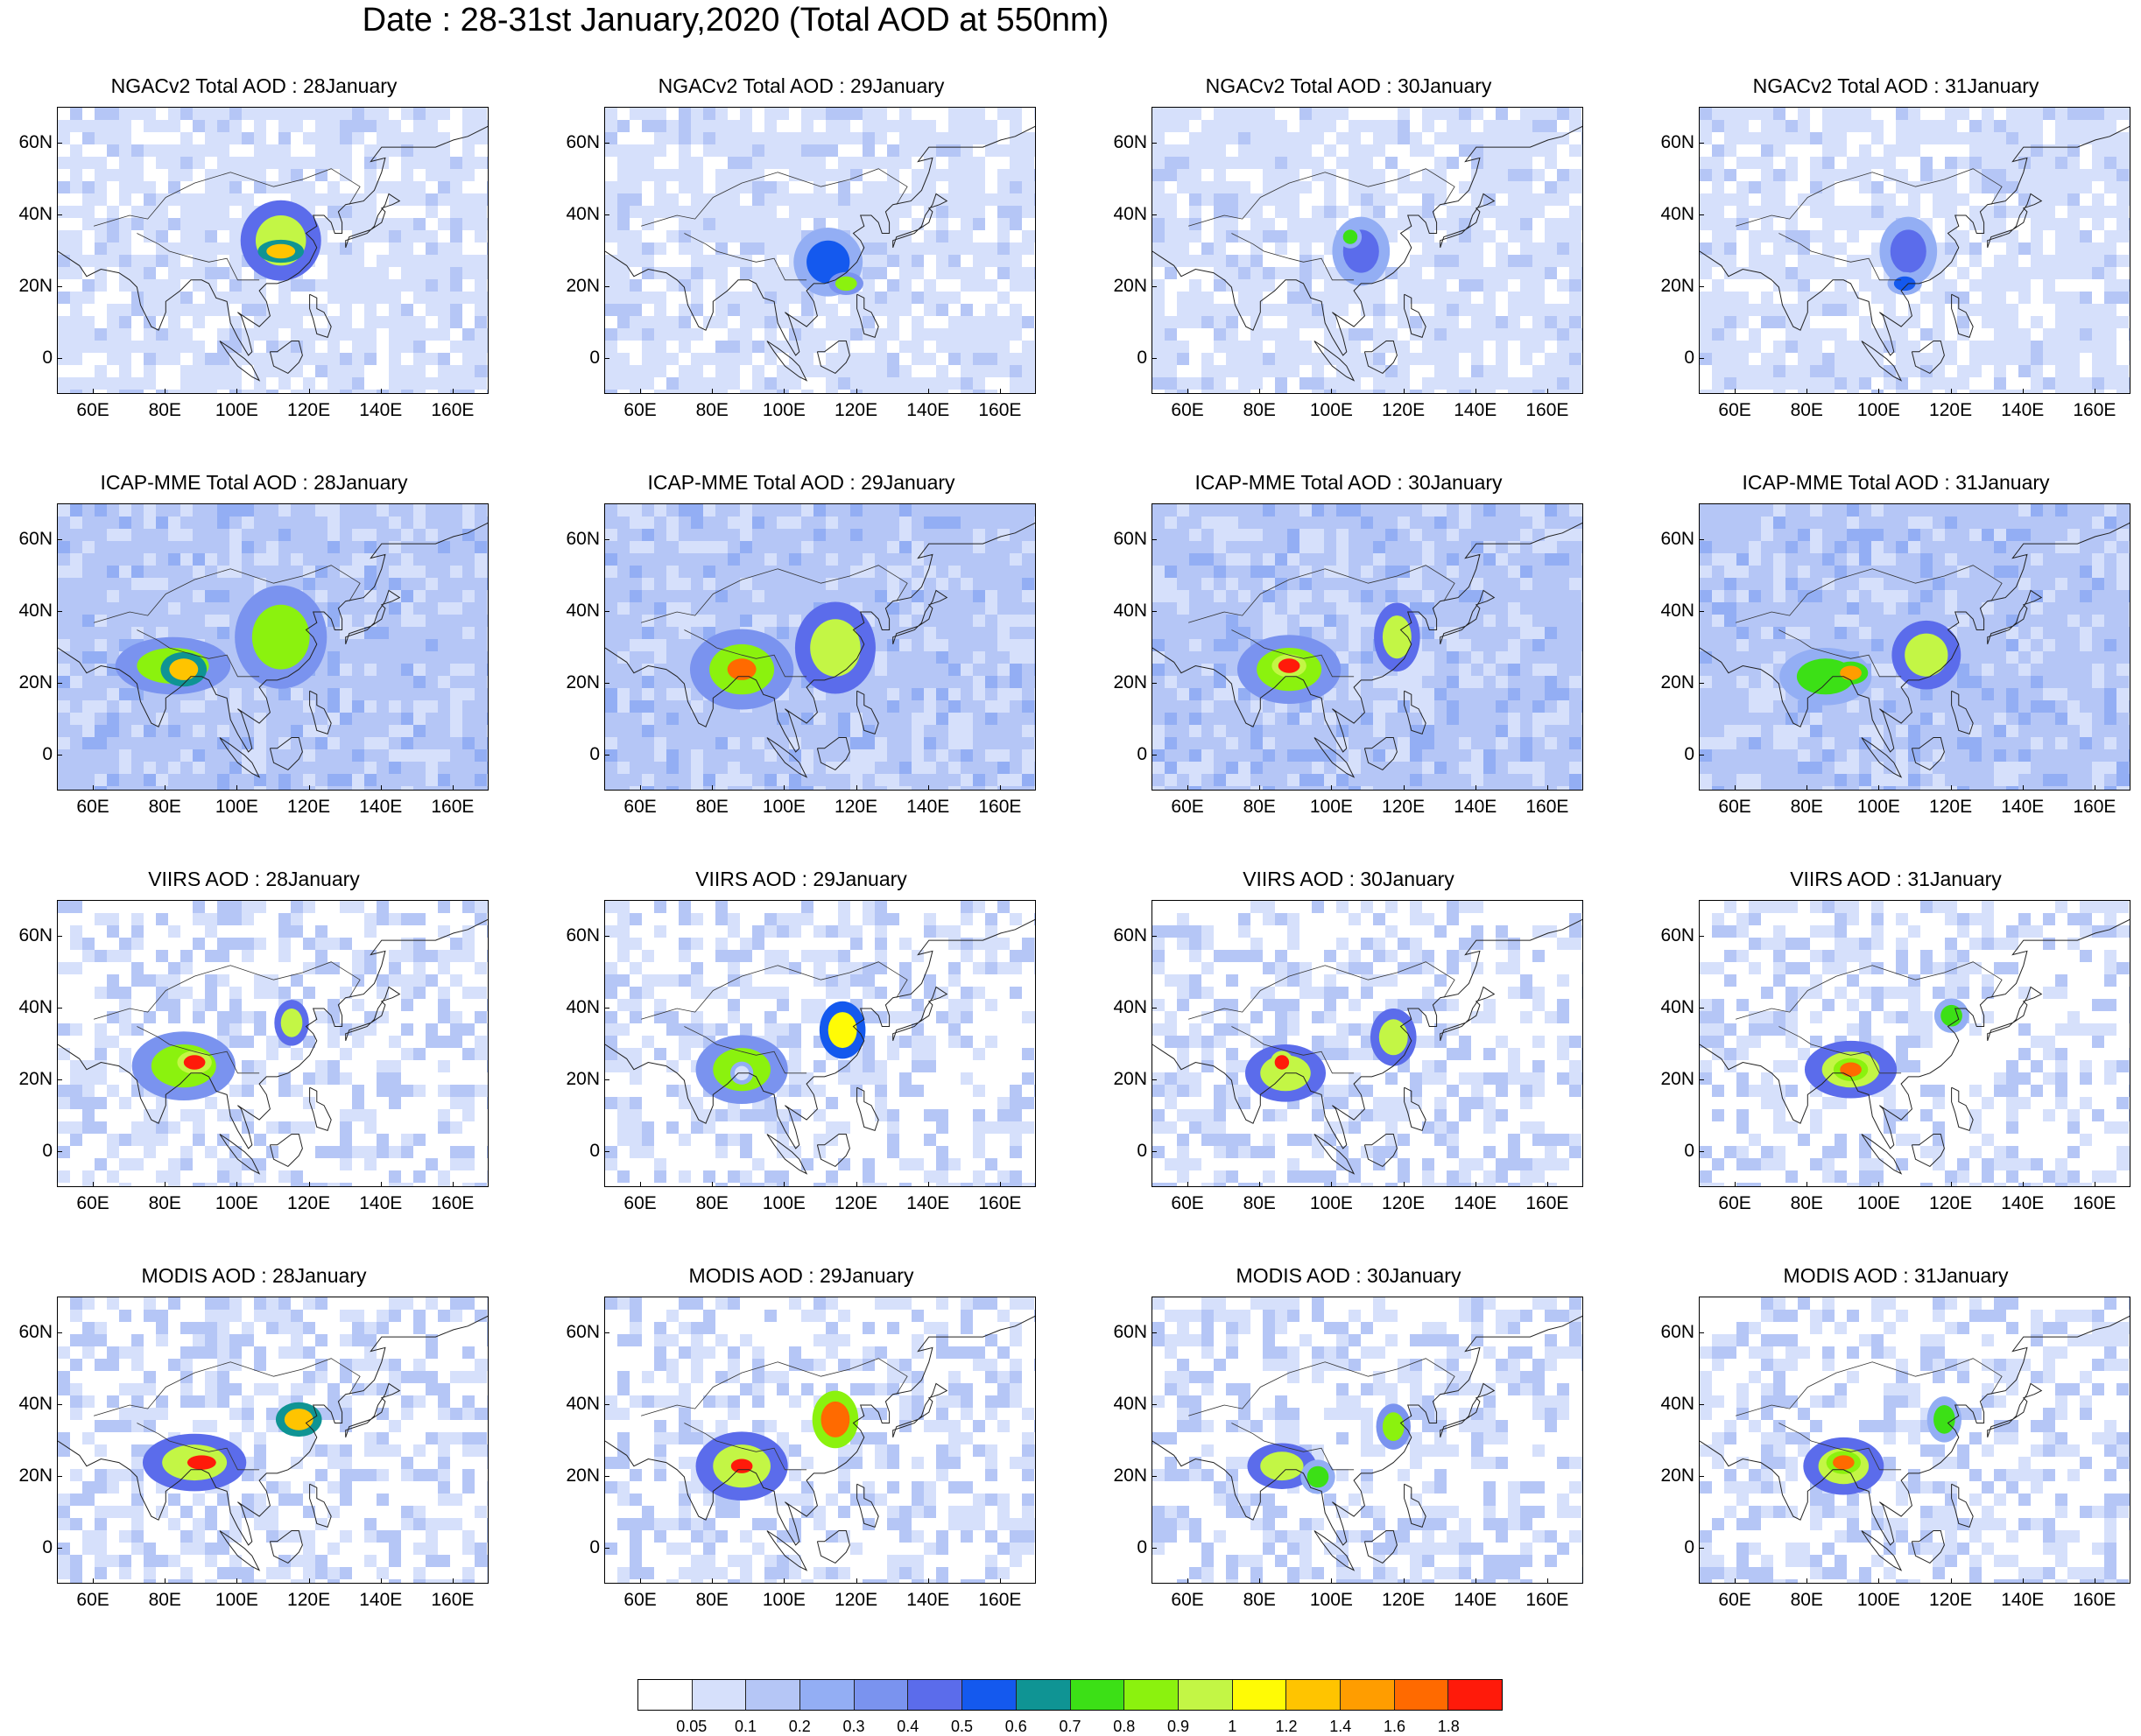 The width and height of the screenshot is (2141, 1736). I want to click on longitude-label: 160E, so click(2094, 410).